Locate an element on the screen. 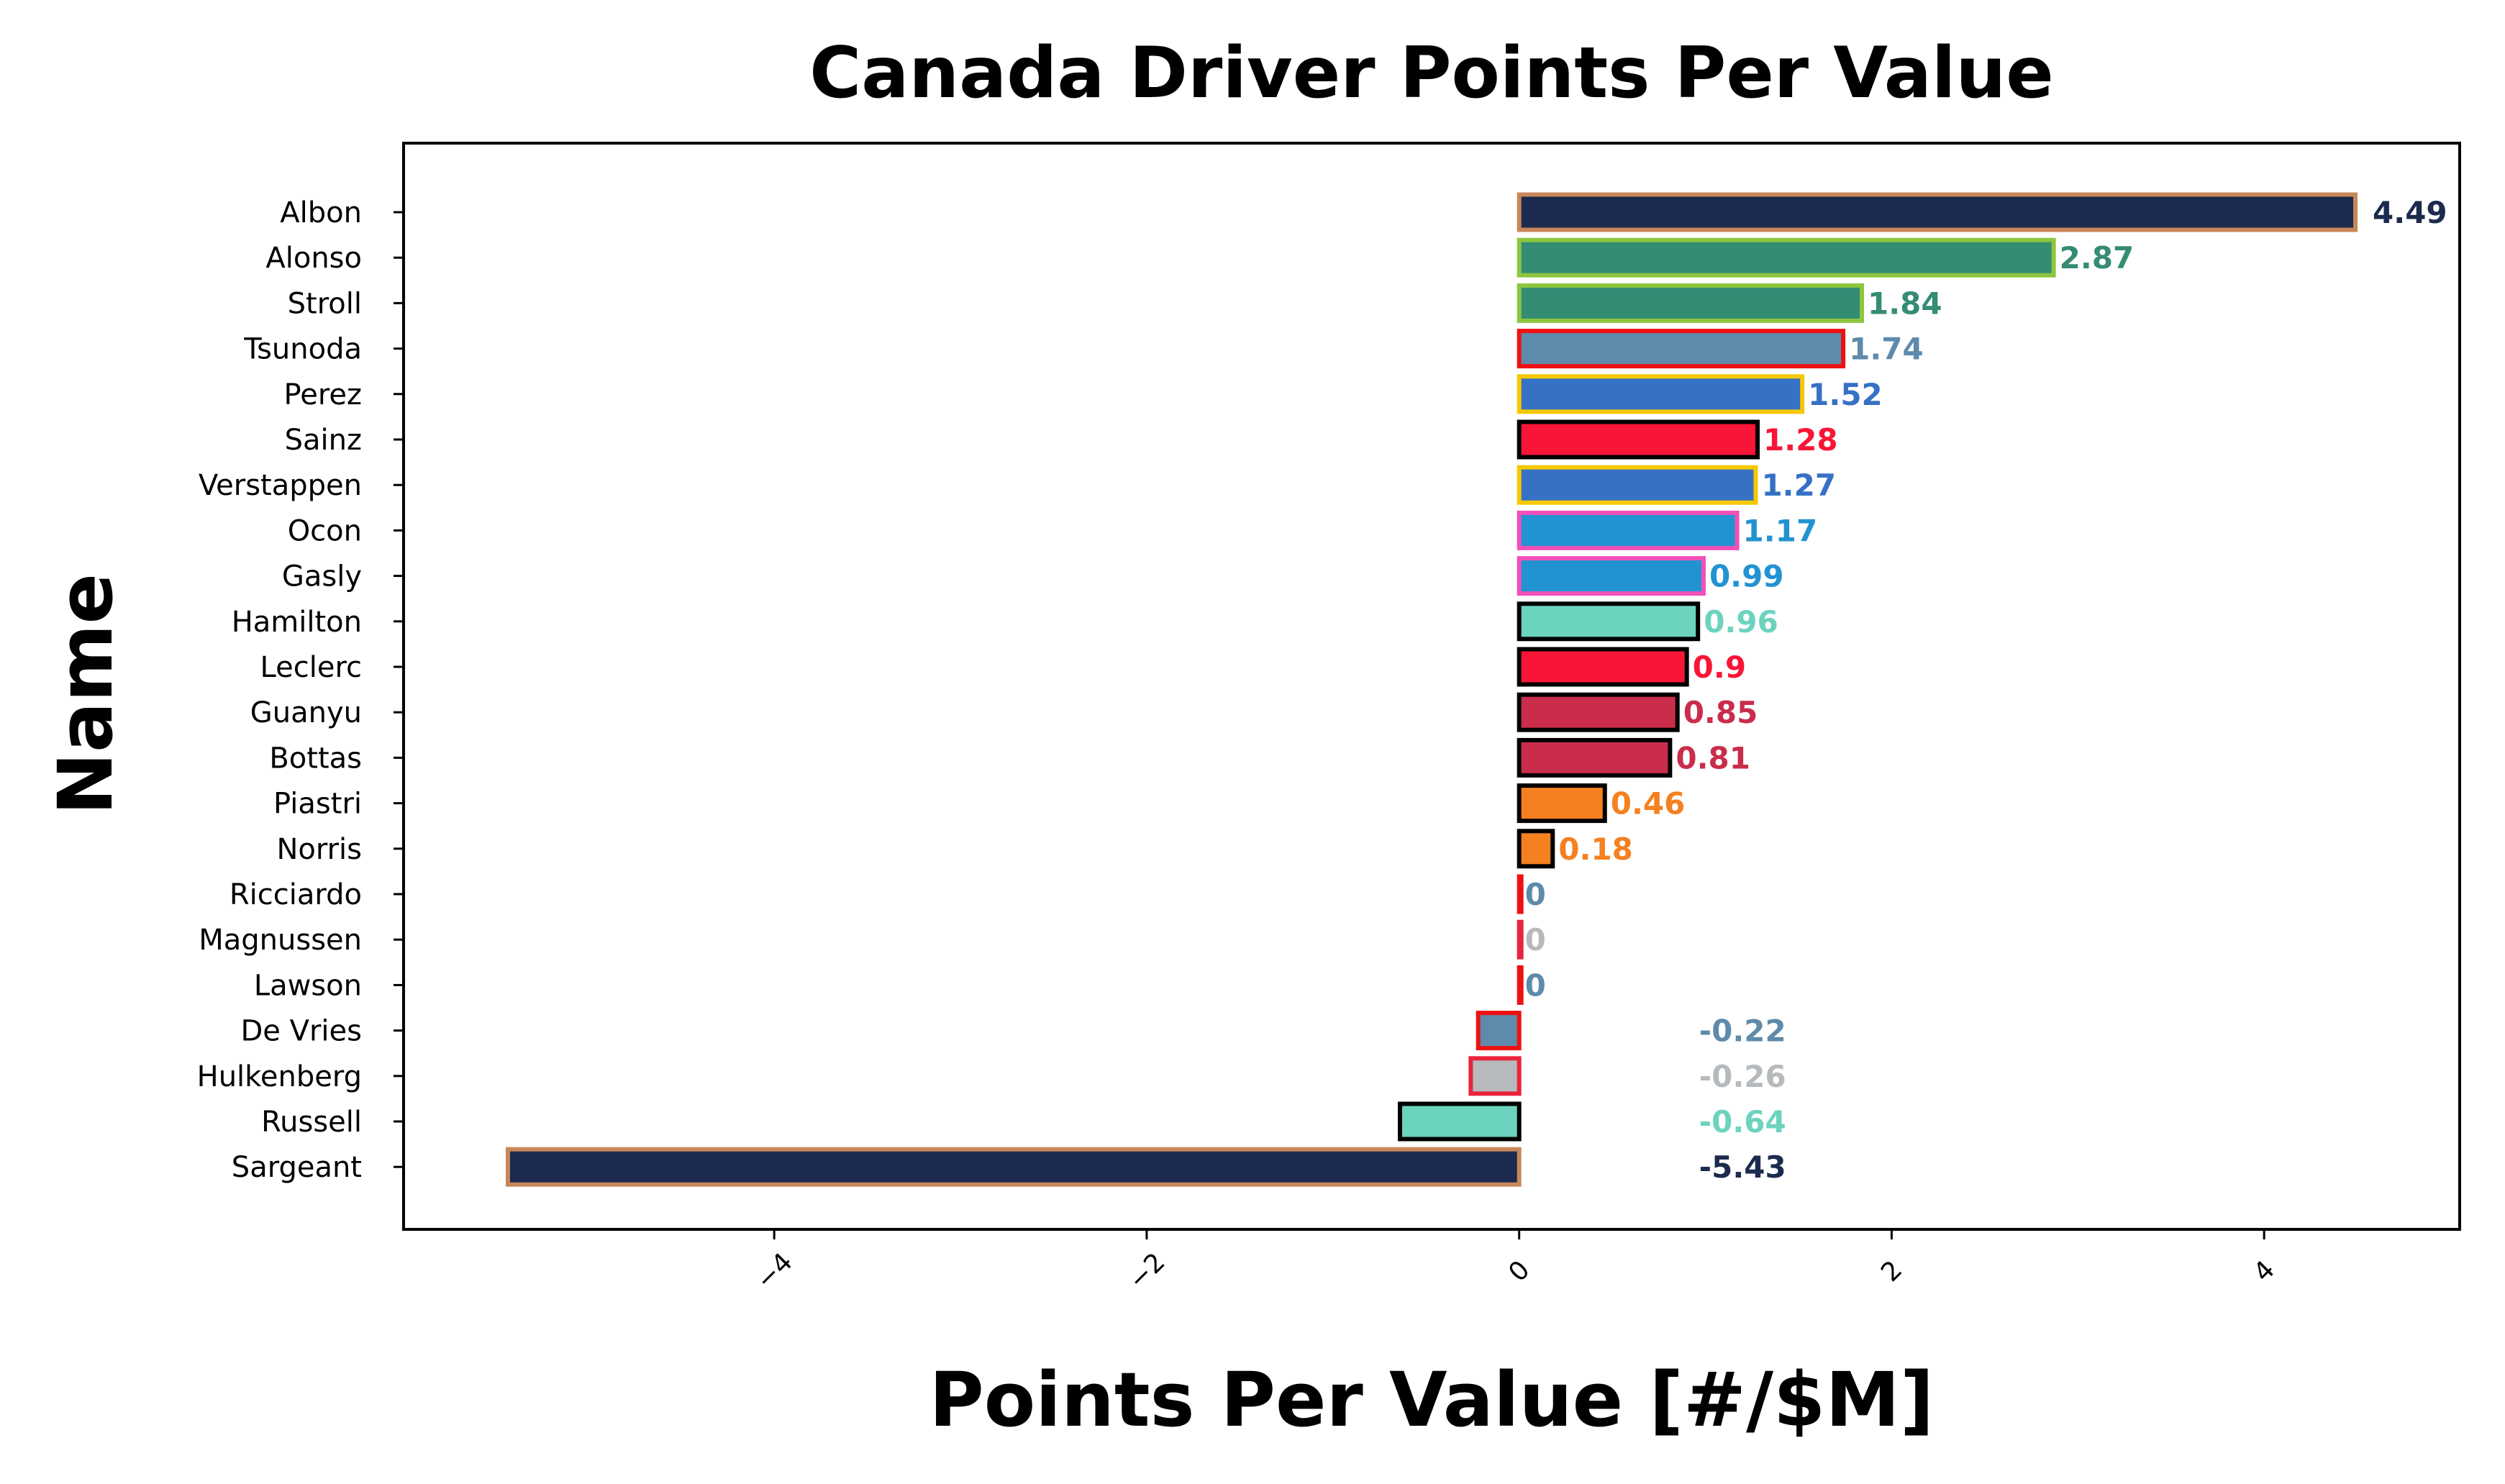  ytick-label-hamilton: Hamilton is located at coordinates (297, 622).